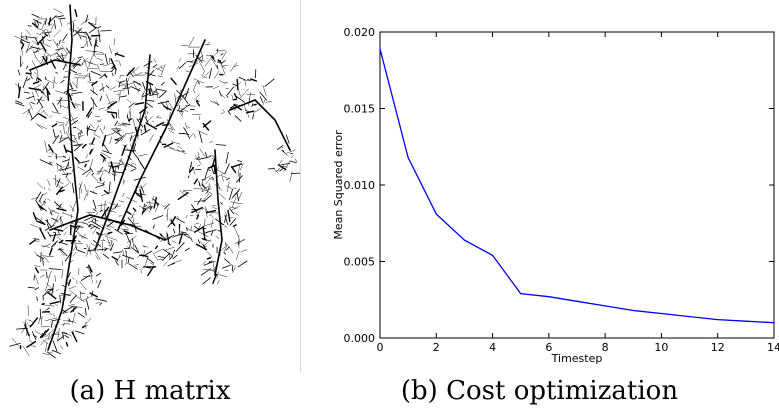  Describe the element at coordinates (380, 347) in the screenshot. I see `x-tick-label: 0` at that location.